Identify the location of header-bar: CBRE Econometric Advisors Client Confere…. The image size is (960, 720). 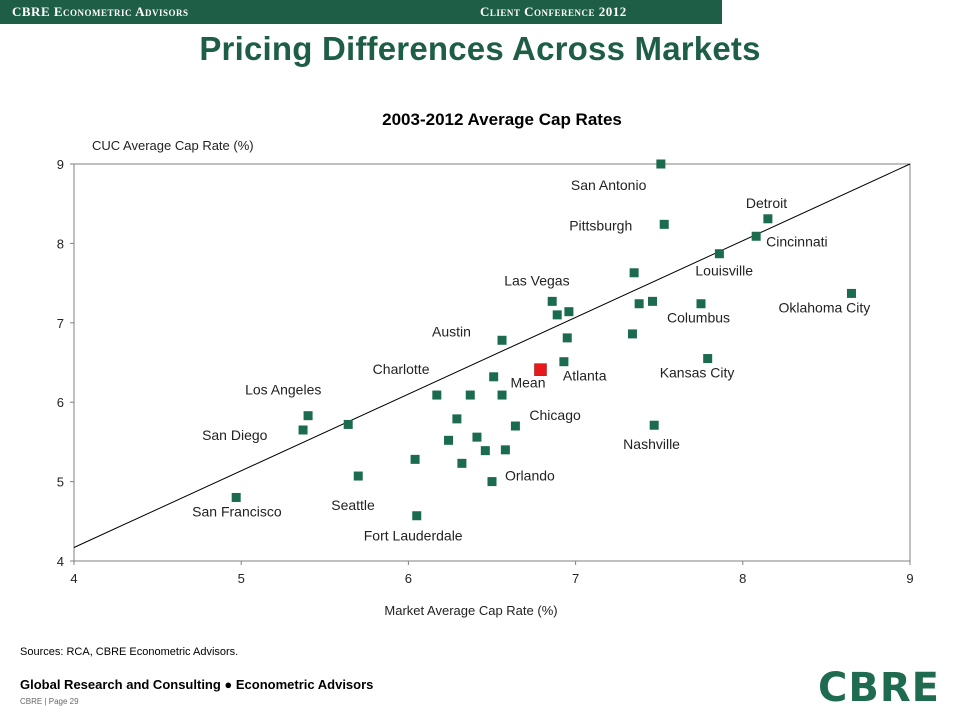
(361, 12).